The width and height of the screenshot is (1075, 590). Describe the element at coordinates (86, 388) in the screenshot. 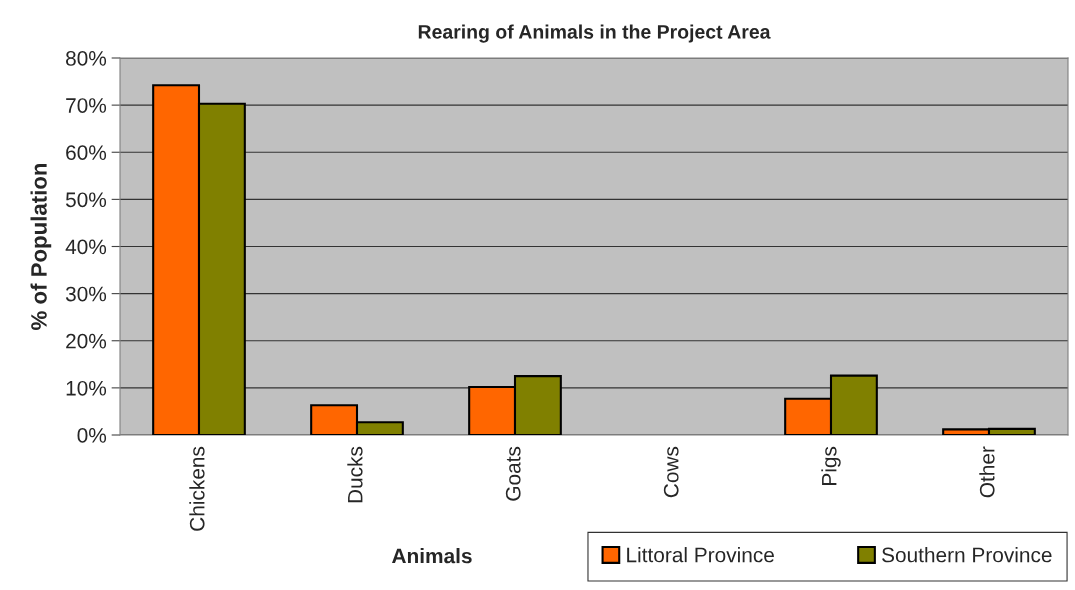

I see `y-tick-label: 10%` at that location.